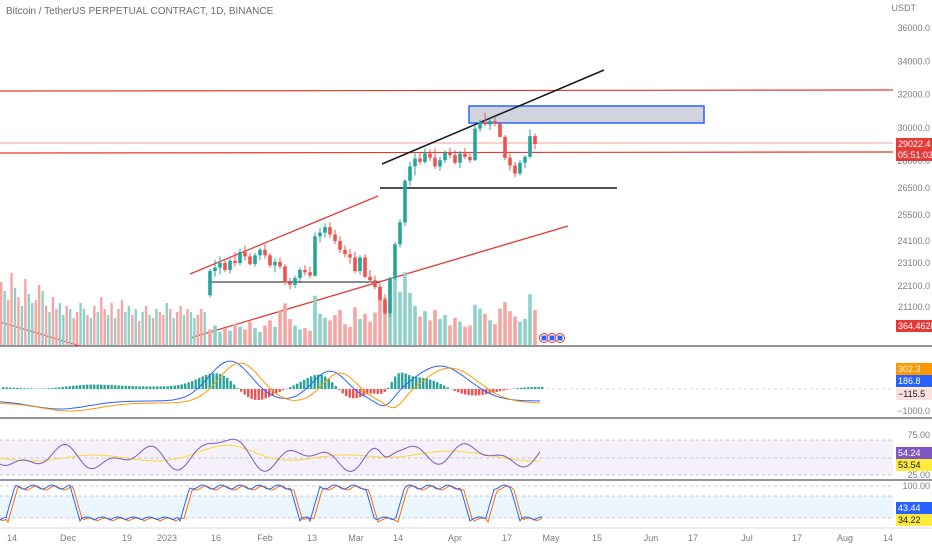 This screenshot has width=932, height=550. Describe the element at coordinates (911, 394) in the screenshot. I see `macd-tag-hist: −115.5` at that location.